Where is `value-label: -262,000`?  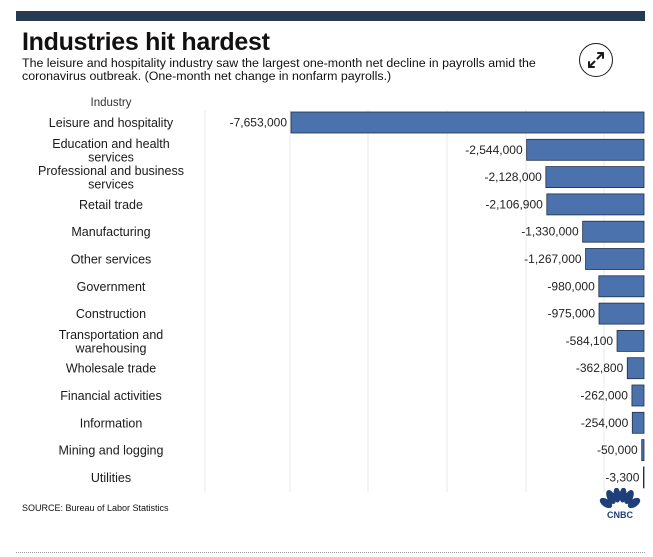 value-label: -262,000 is located at coordinates (605, 396).